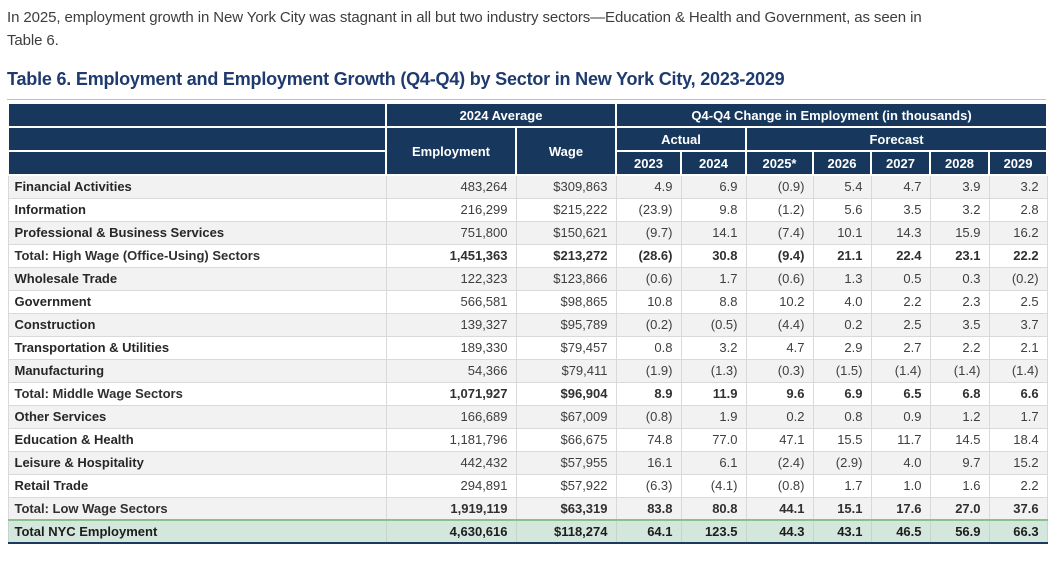  I want to click on header-row-years: 2023 2024 2025* 2026 2027 2028 2029, so click(528, 163).